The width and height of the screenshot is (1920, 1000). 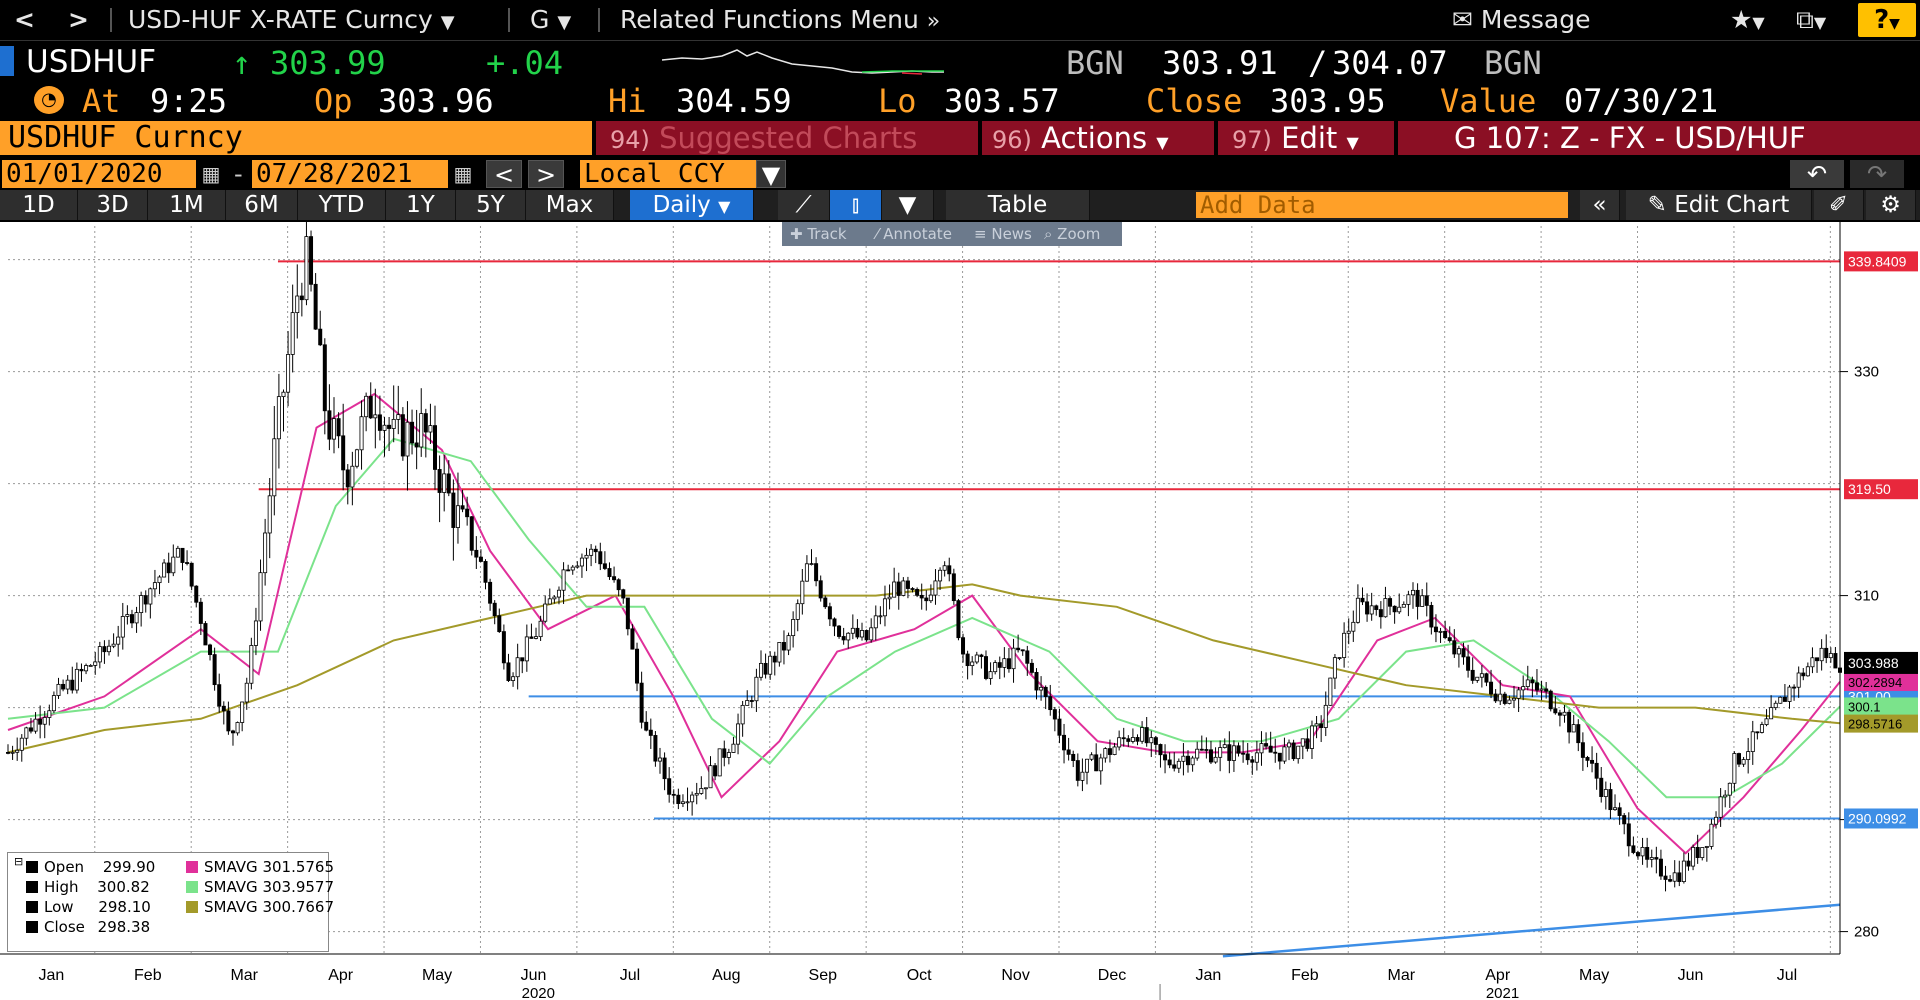 What do you see at coordinates (64, 867) in the screenshot?
I see `legend-open-label: Open` at bounding box center [64, 867].